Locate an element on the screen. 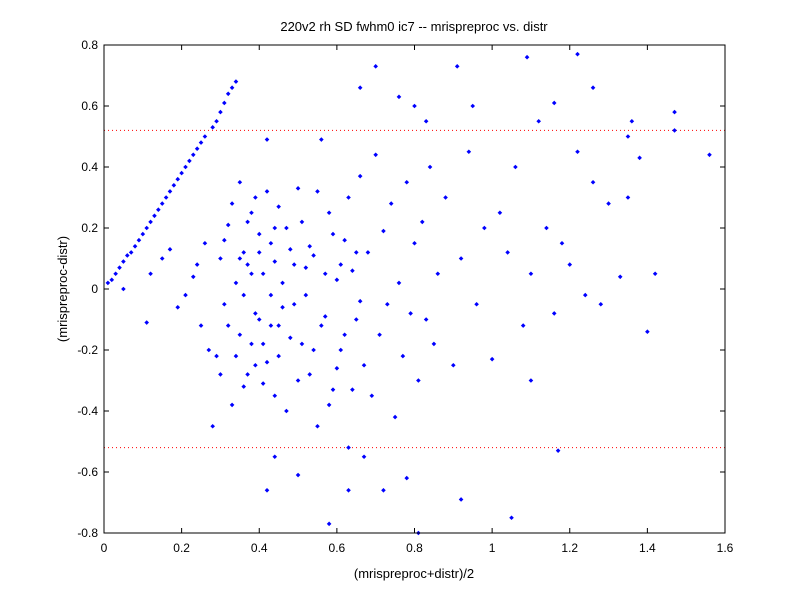  x-tick-label: 1 is located at coordinates (492, 548).